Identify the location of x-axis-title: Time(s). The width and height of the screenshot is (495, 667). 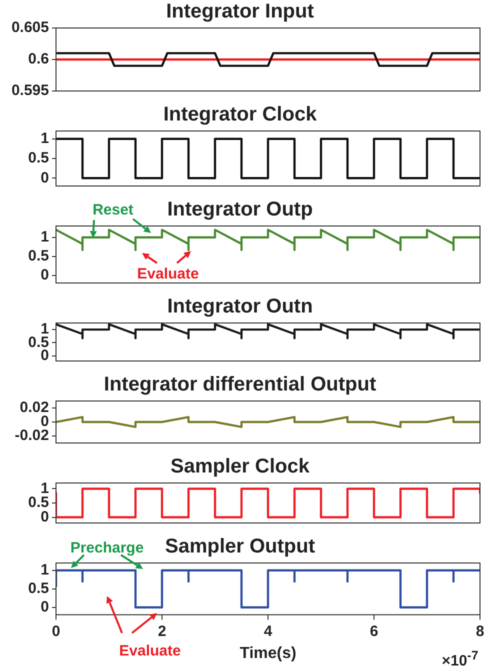
(268, 653).